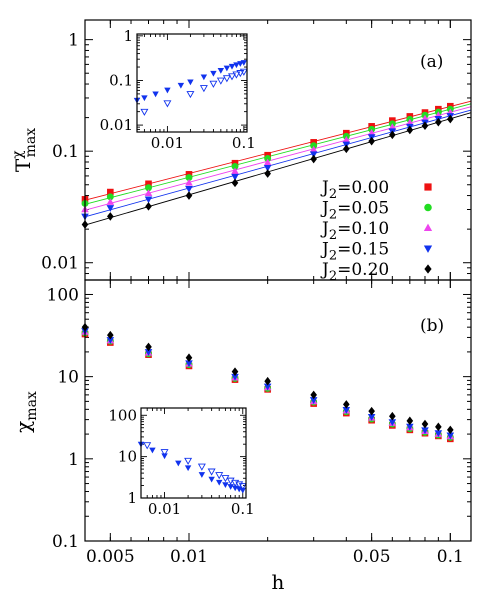  What do you see at coordinates (25, 412) in the screenshot?
I see `panel-b-ylabel: χmax` at bounding box center [25, 412].